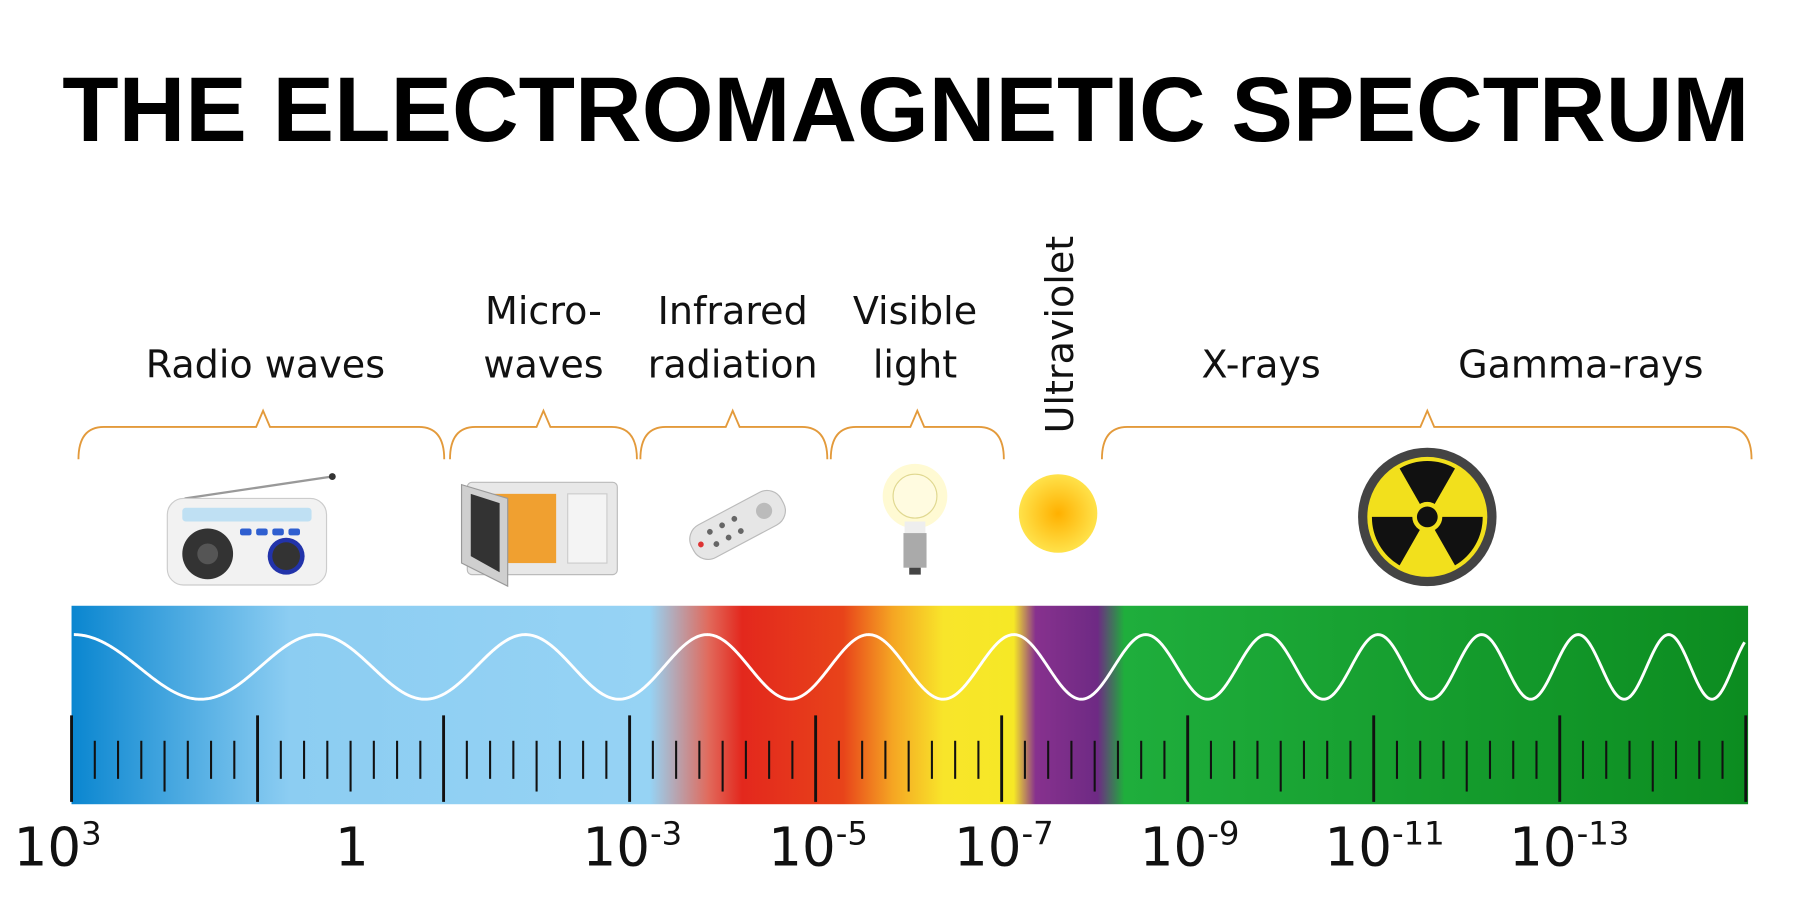  Describe the element at coordinates (543, 311) in the screenshot. I see `band-label: Micro-` at that location.